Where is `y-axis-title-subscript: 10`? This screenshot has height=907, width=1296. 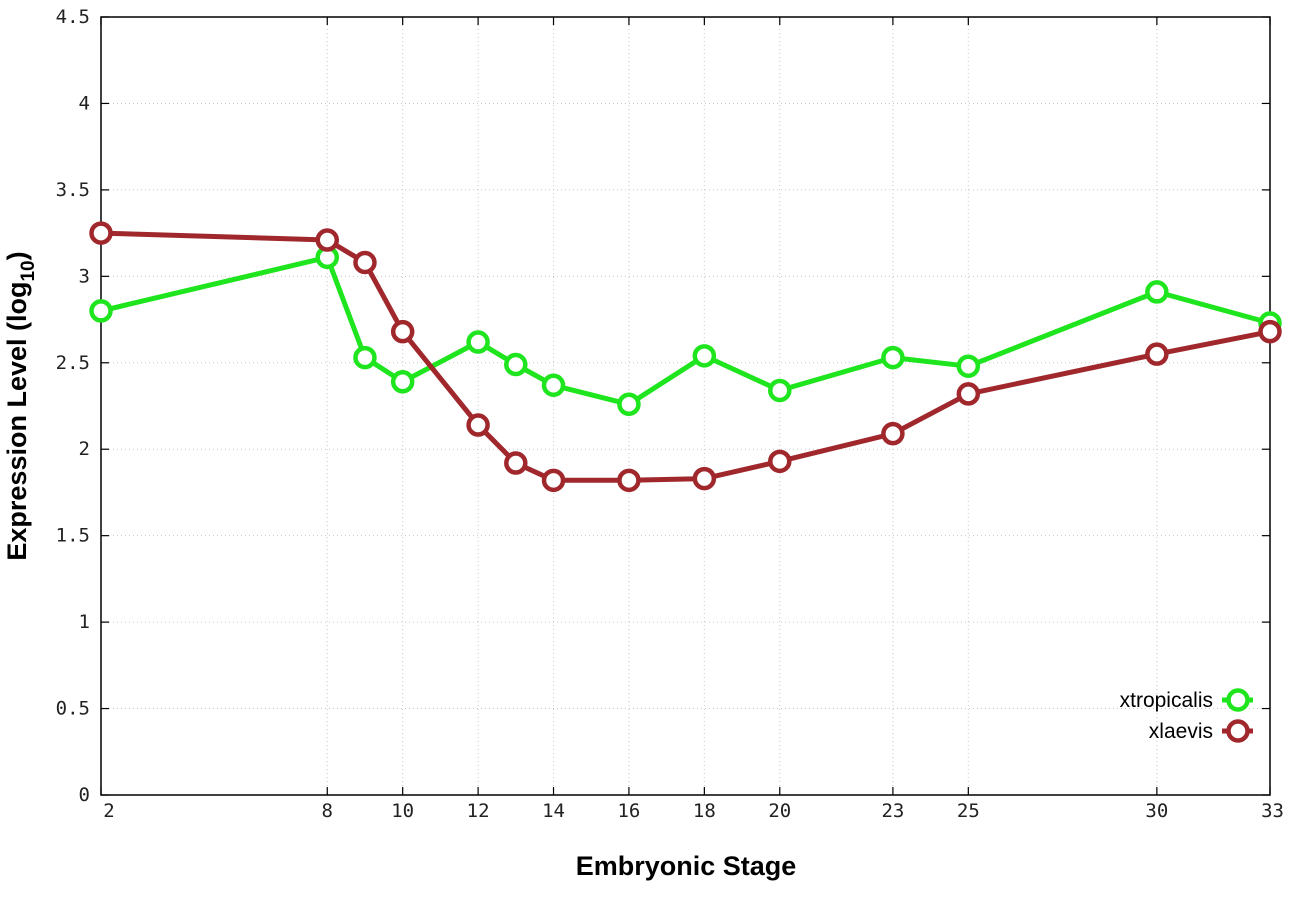
y-axis-title-subscript: 10 is located at coordinates (28, 270).